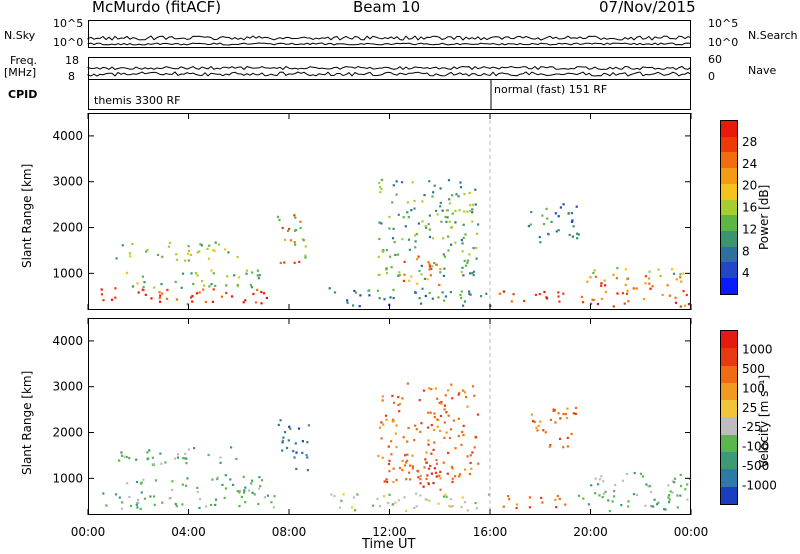  Describe the element at coordinates (757, 349) in the screenshot. I see `colorbar-tick-label: 1000` at that location.